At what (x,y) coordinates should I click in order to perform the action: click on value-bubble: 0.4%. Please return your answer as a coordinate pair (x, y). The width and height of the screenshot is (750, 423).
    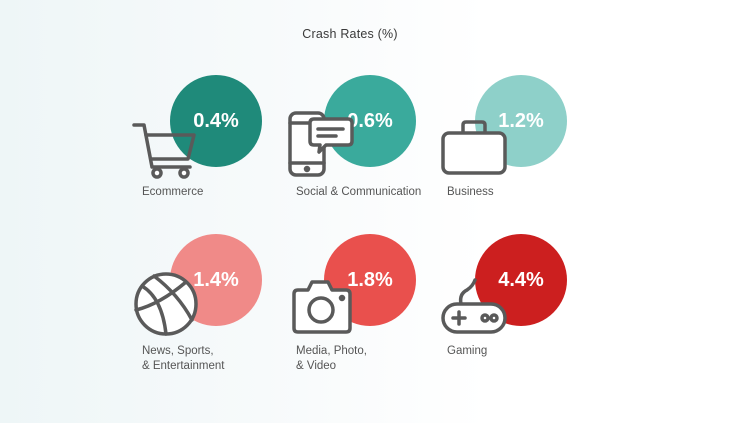
    Looking at the image, I should click on (216, 121).